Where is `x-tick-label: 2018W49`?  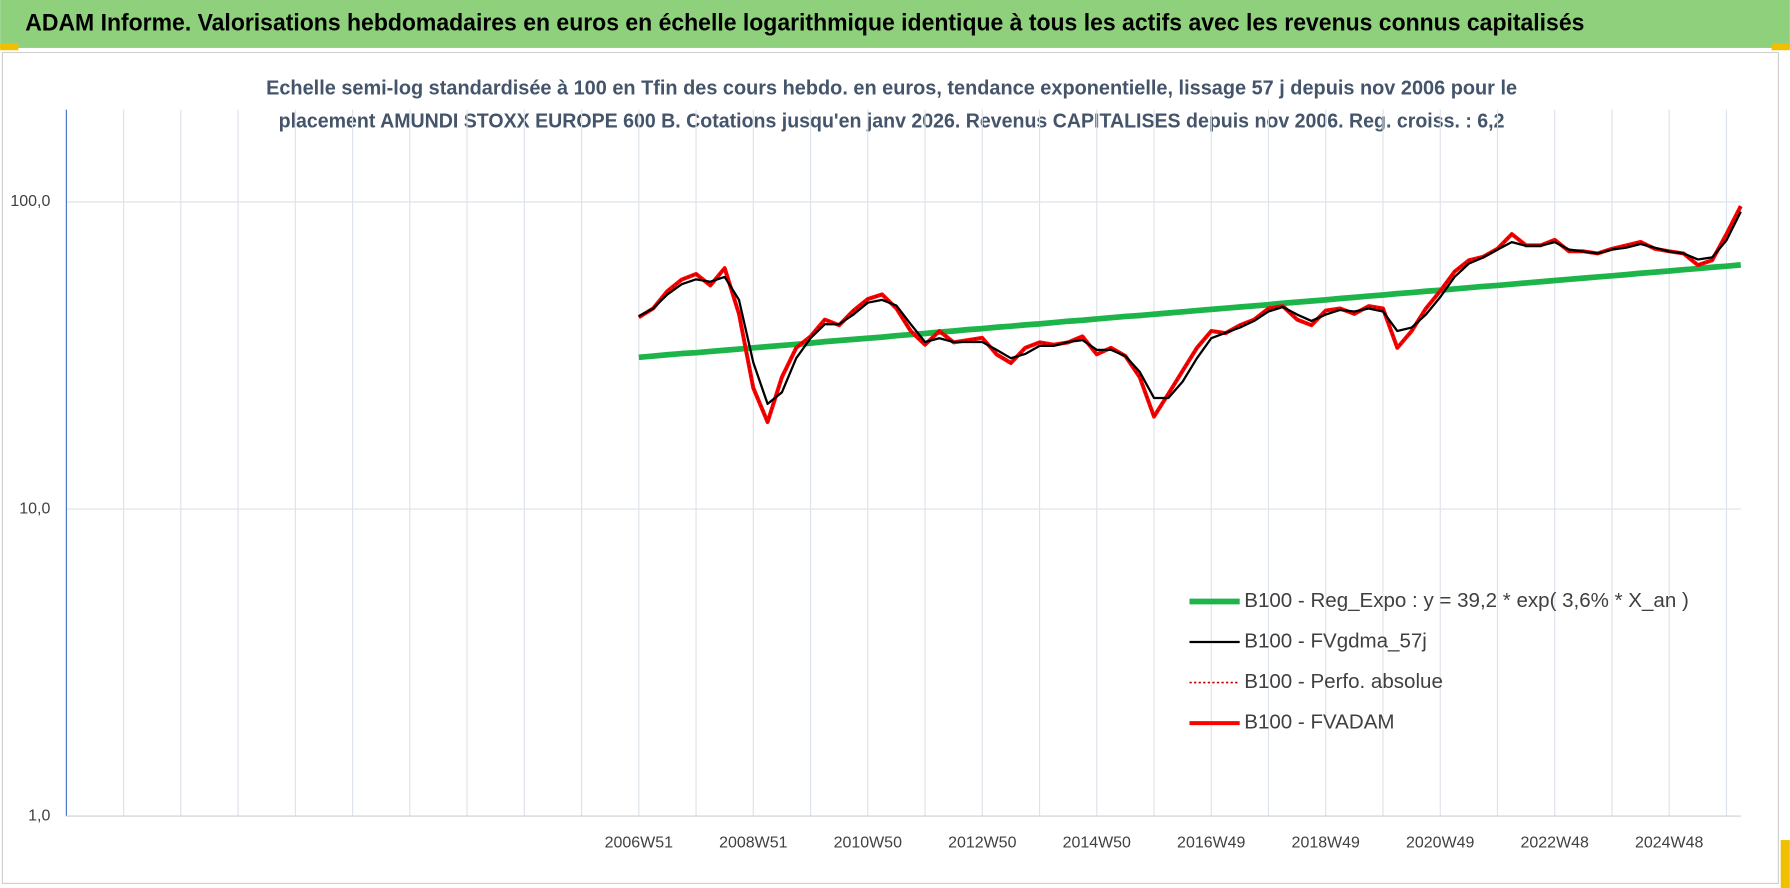 x-tick-label: 2018W49 is located at coordinates (1326, 843).